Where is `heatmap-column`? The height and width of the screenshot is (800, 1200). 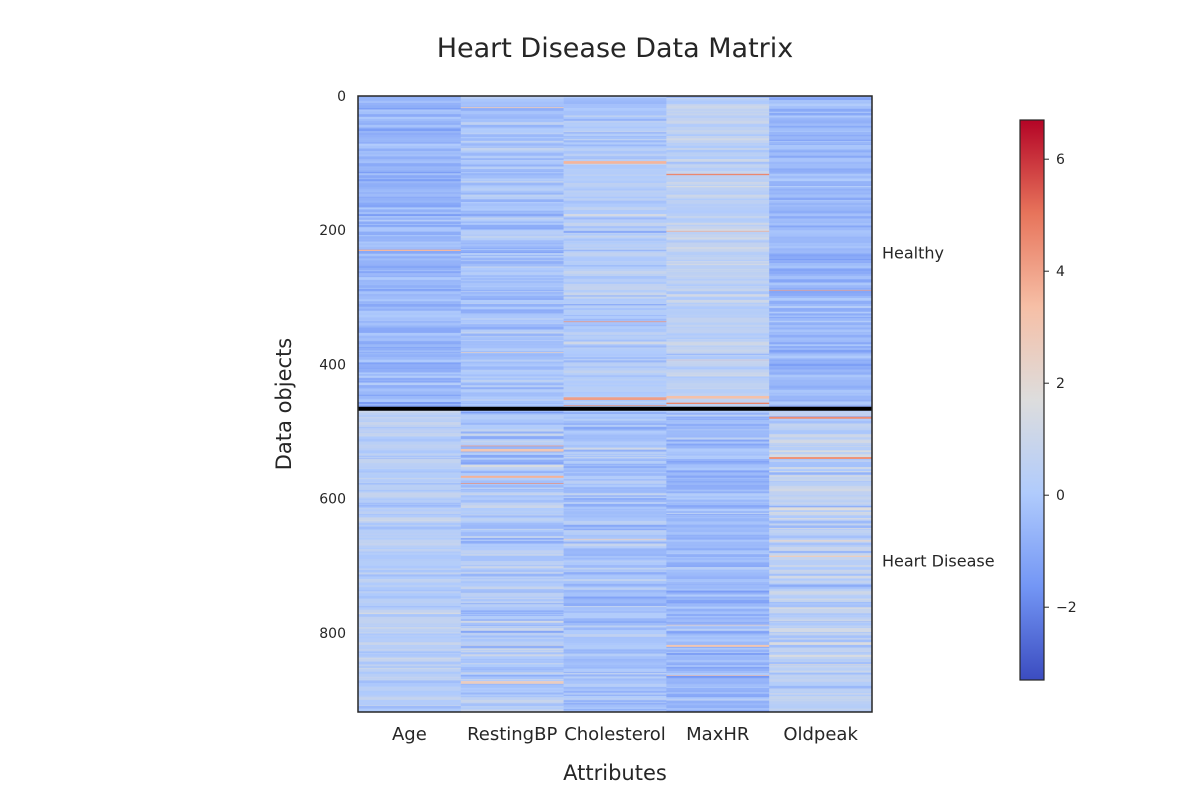 heatmap-column is located at coordinates (718, 404).